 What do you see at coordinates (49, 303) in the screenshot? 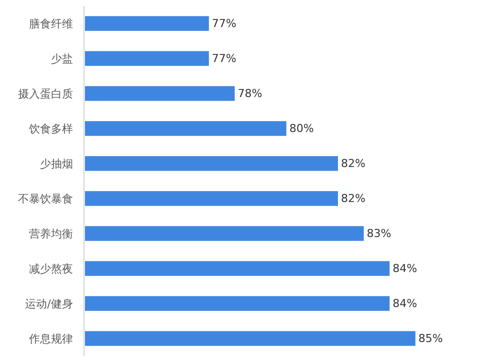
I see `y-tick-label: 运动/健身` at bounding box center [49, 303].